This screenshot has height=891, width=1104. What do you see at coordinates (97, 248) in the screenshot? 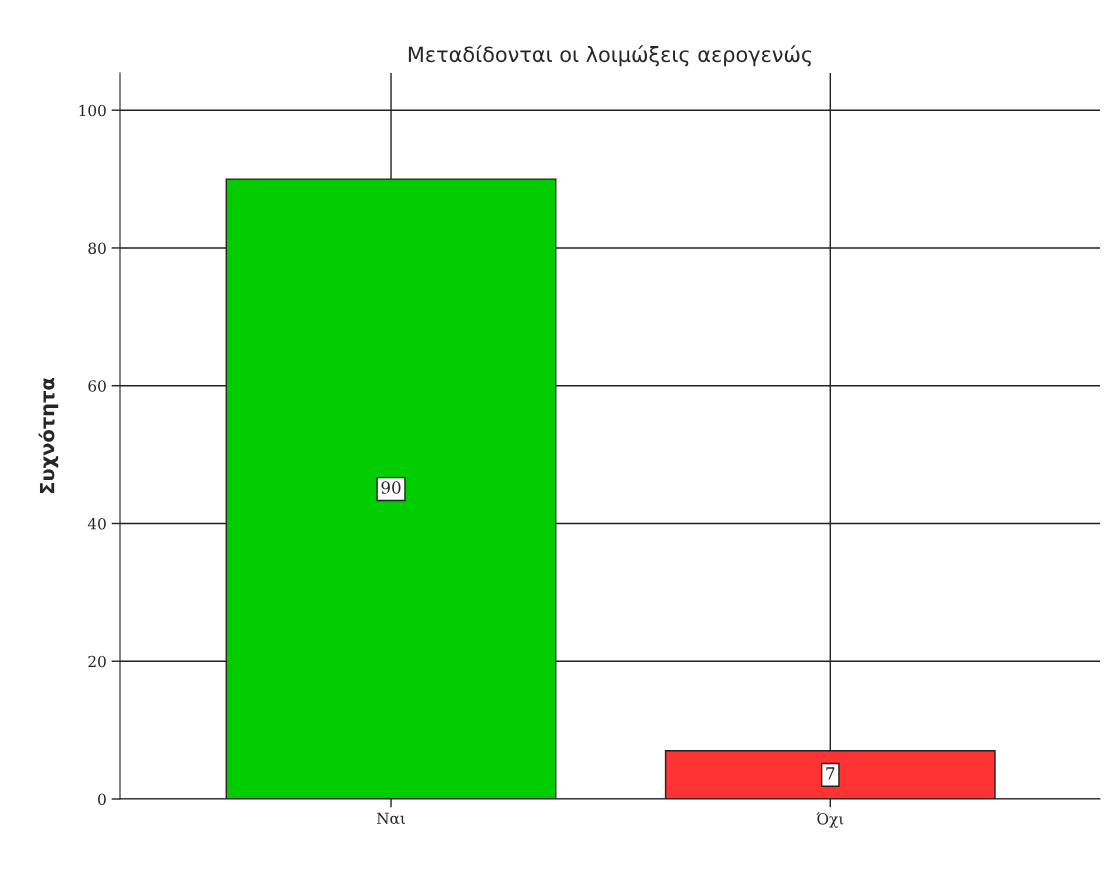
I see `y-tick-label: 80` at bounding box center [97, 248].